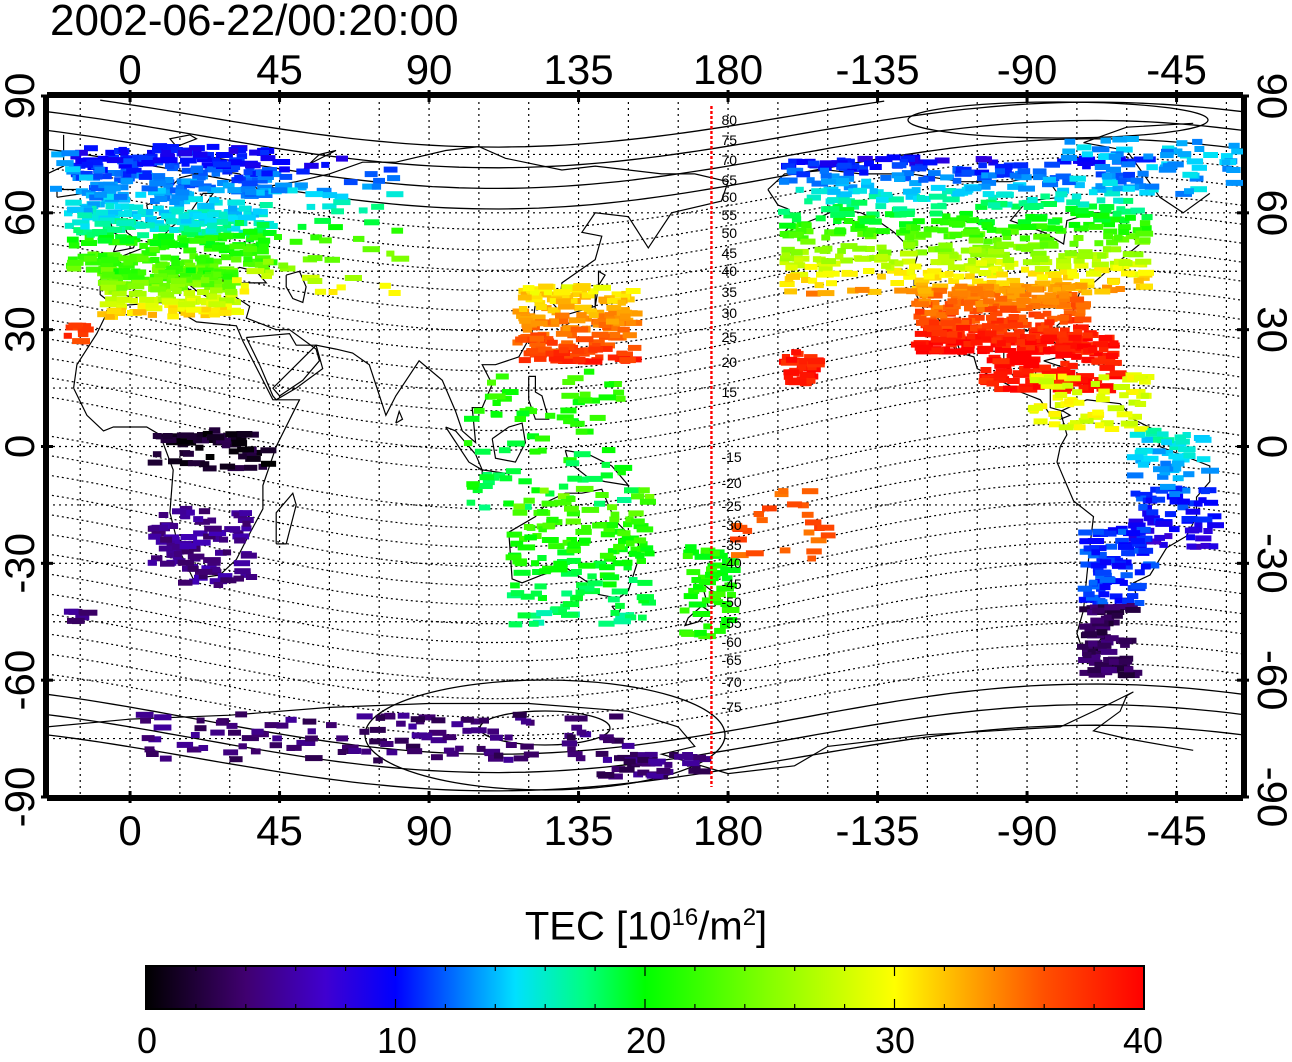 The image size is (1292, 1062). What do you see at coordinates (895, 1040) in the screenshot?
I see `colorbar-label-30: 30` at bounding box center [895, 1040].